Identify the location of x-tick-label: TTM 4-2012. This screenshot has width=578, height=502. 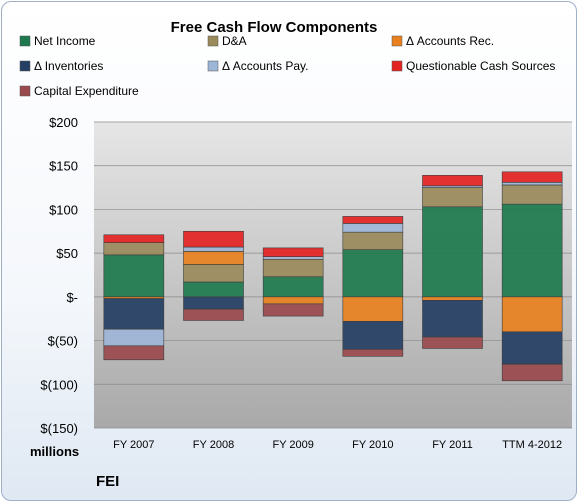
(532, 445).